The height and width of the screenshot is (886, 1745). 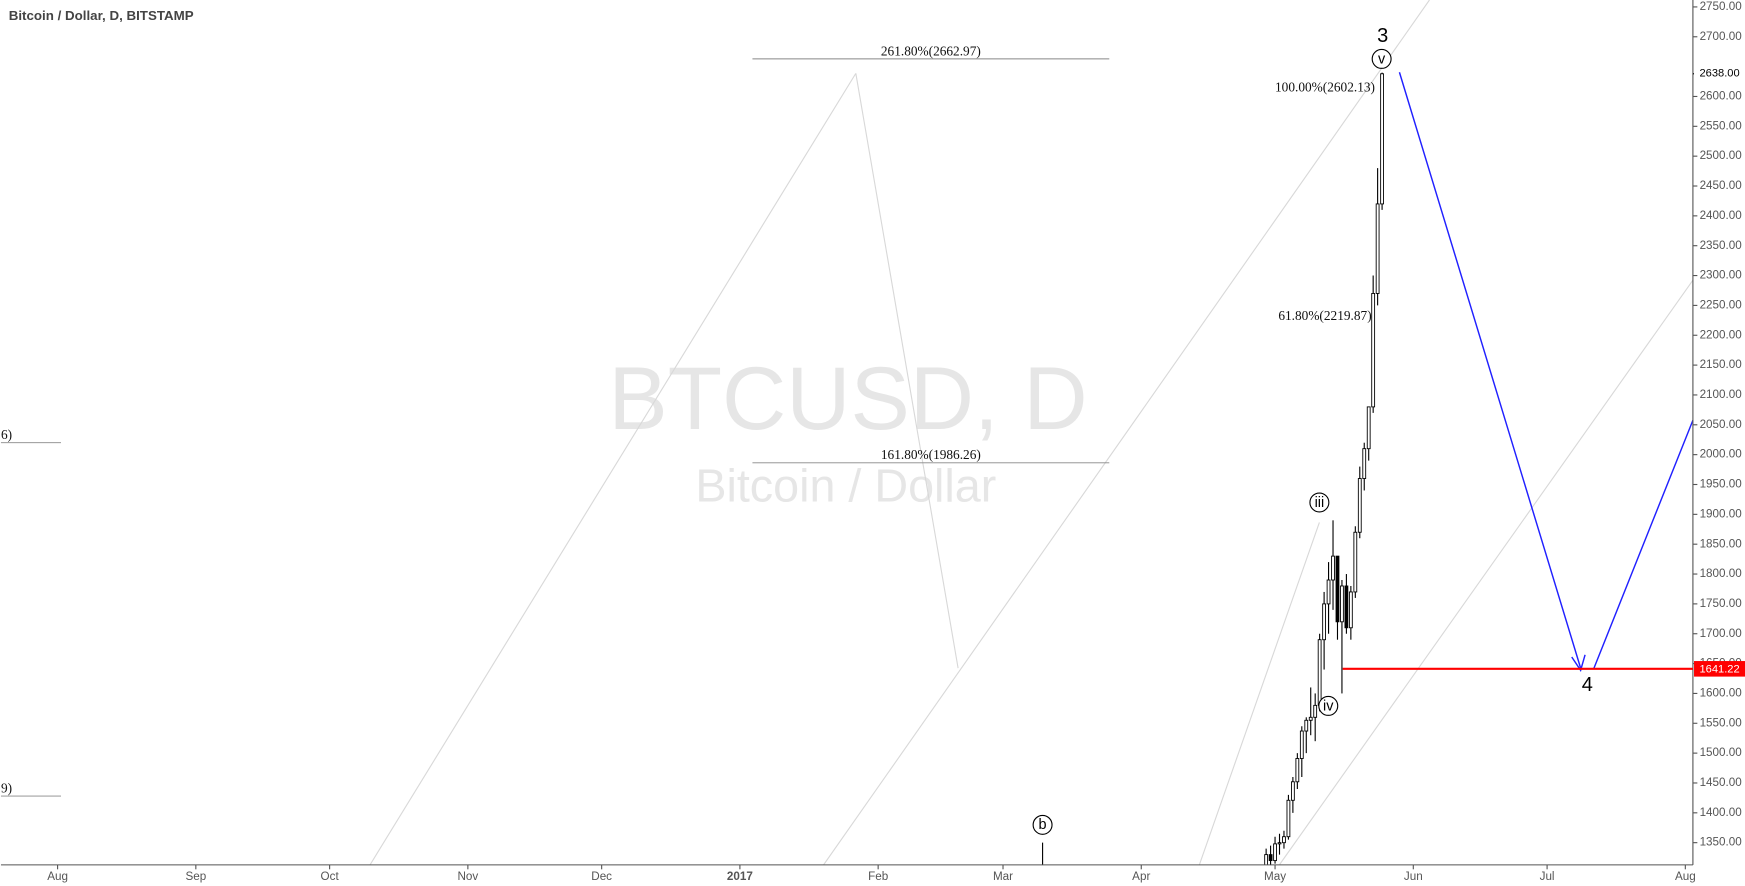 I want to click on y-tick-label: 1700.00, so click(x=1721, y=633).